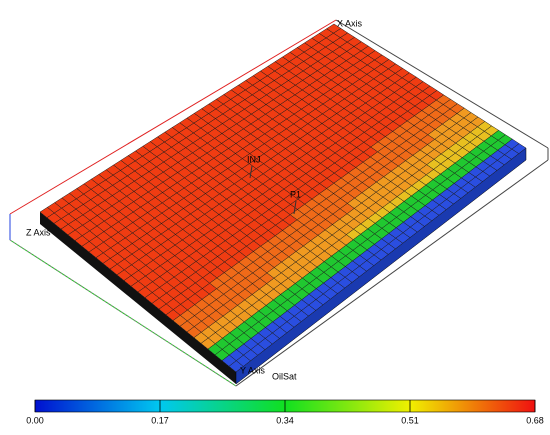 This screenshot has width=550, height=435. I want to click on colorbar-tick-label: 0.34, so click(285, 420).